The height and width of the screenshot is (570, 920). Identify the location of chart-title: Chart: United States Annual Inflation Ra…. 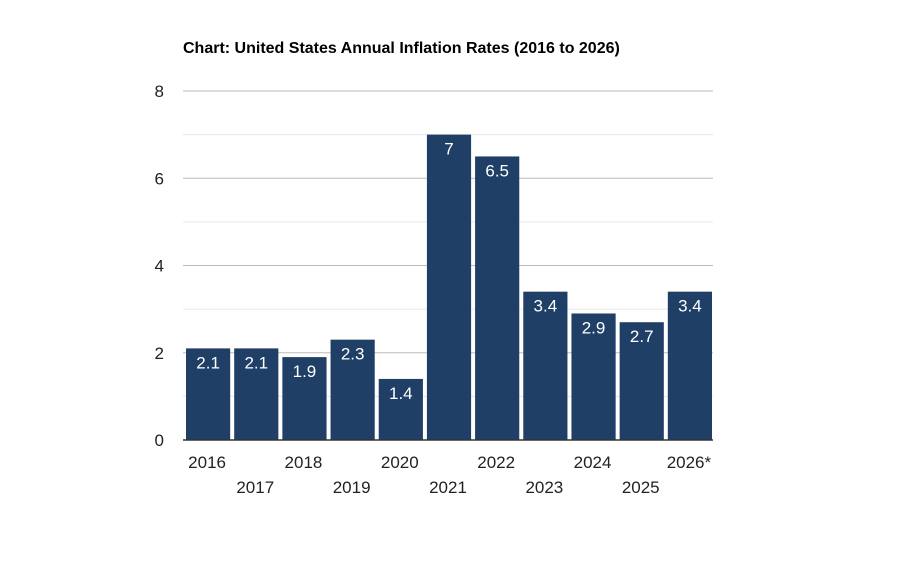
(401, 48).